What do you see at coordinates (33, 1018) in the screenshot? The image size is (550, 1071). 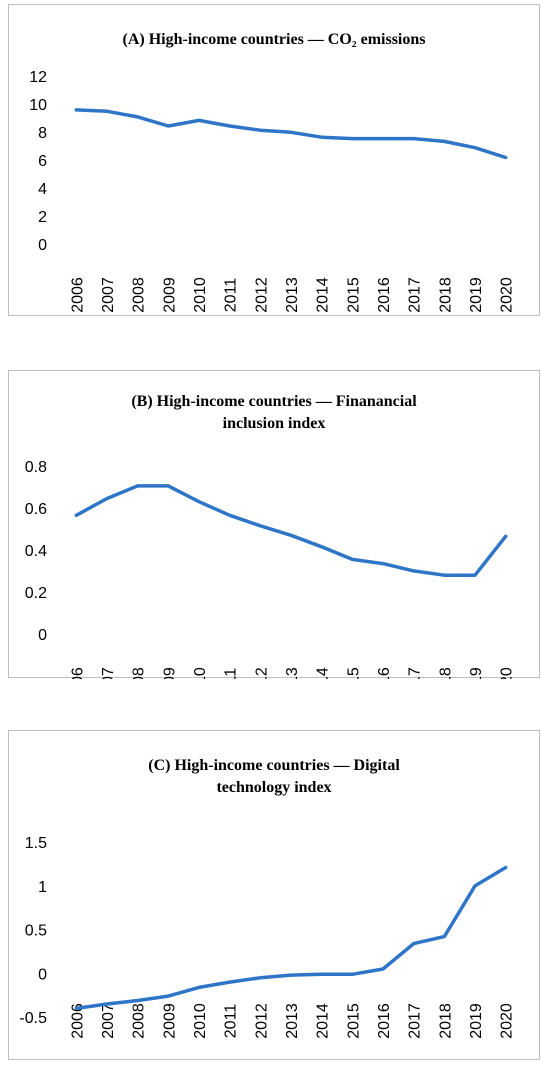 I see `y-tick-label: -0.5` at bounding box center [33, 1018].